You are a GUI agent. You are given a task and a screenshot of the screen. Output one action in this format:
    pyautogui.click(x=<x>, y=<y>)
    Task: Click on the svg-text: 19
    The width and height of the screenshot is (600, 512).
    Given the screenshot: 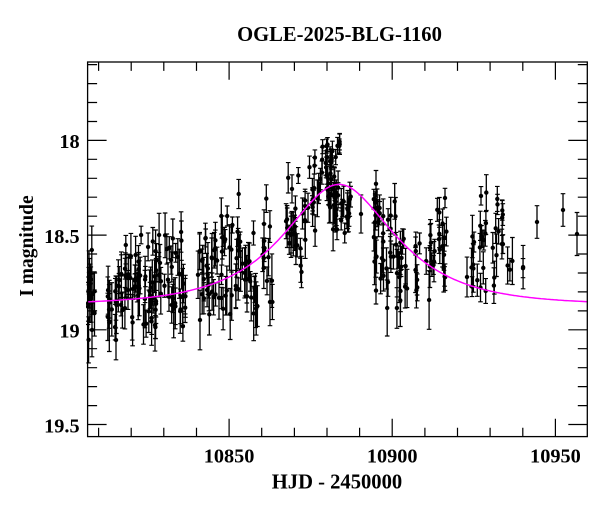 What is the action you would take?
    pyautogui.click(x=69, y=332)
    